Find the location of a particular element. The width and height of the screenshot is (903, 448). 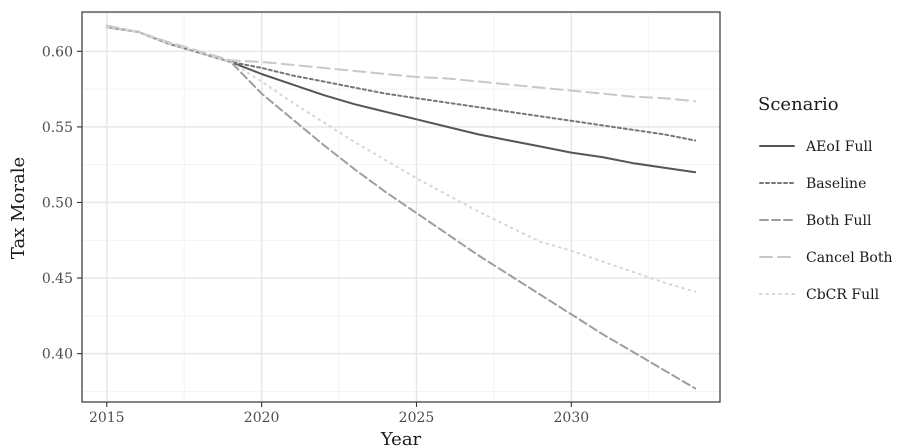

legend-label-baseline: Baseline is located at coordinates (836, 184).